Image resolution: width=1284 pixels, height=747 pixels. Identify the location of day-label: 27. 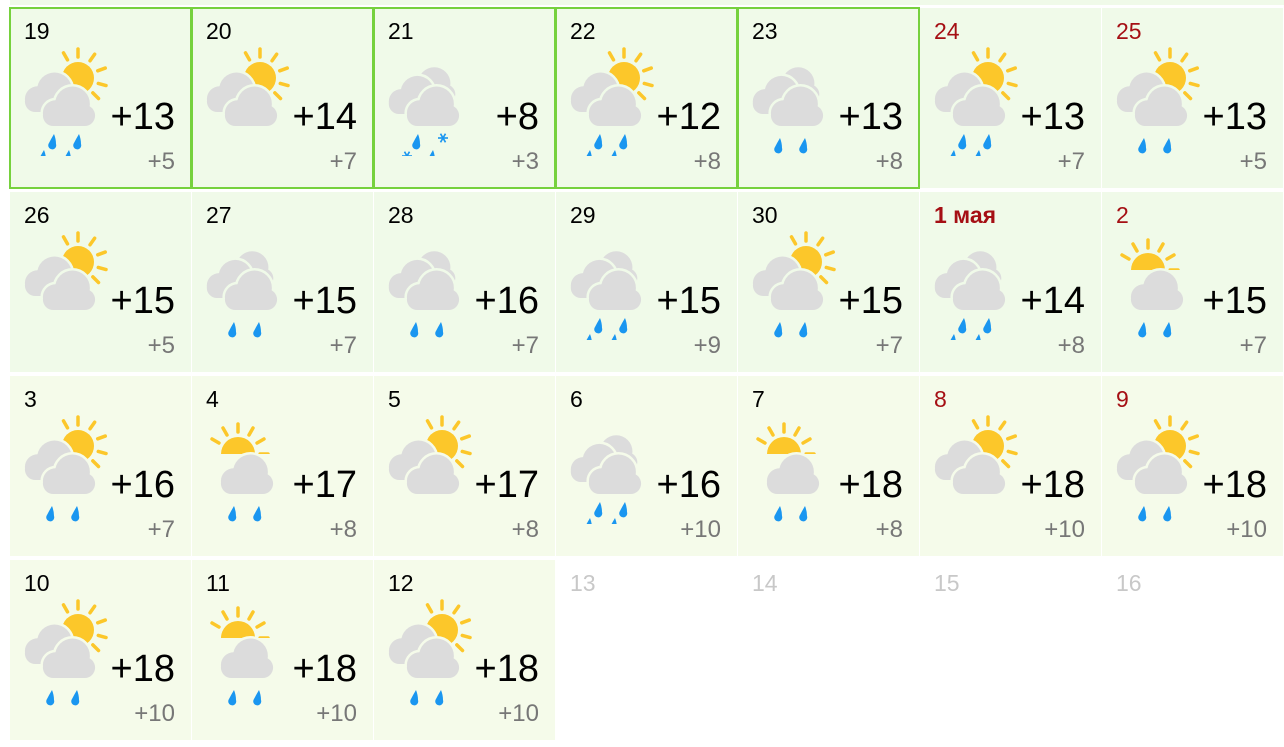
(219, 215).